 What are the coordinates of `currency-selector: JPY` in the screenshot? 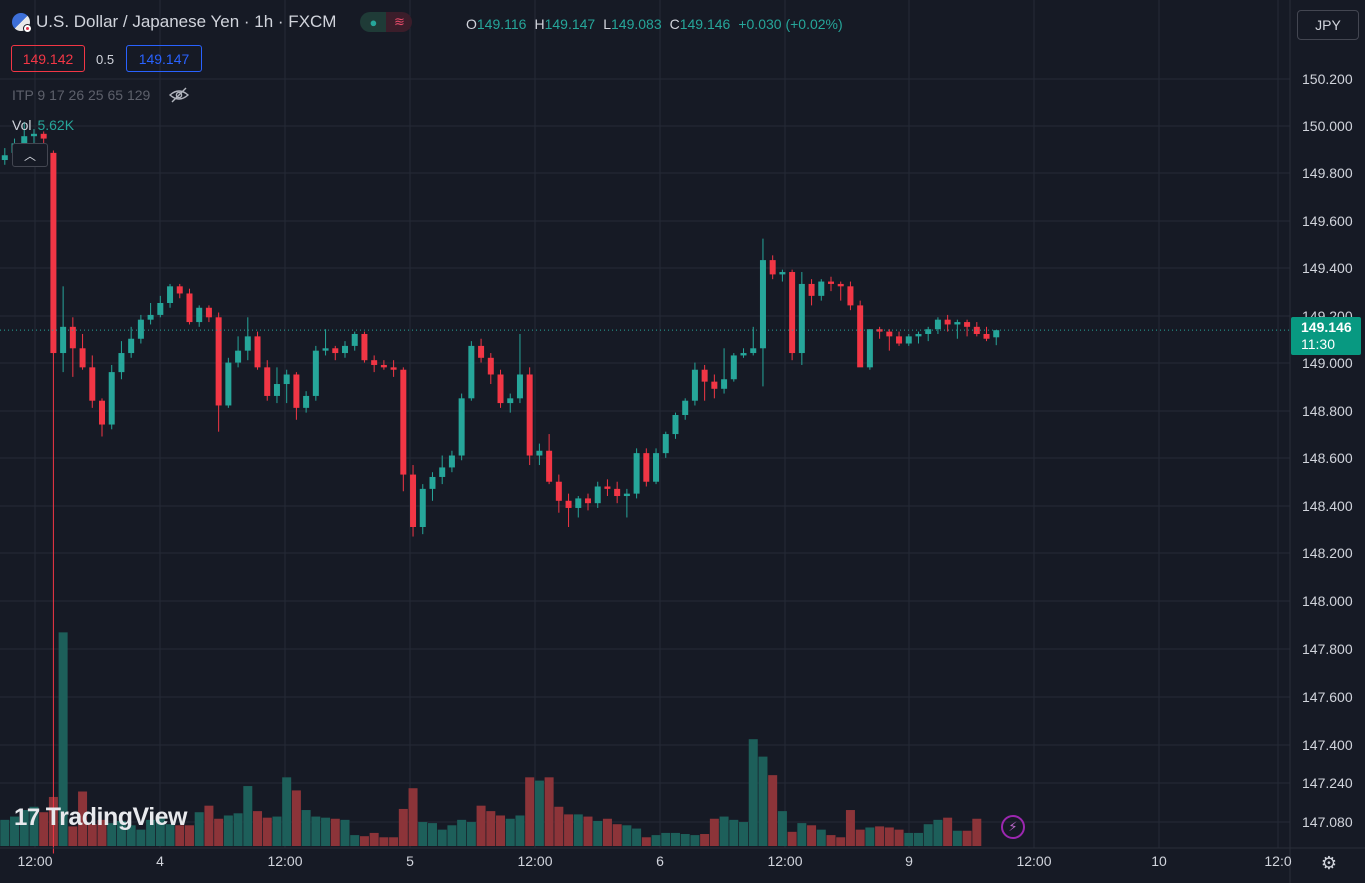 It's located at (1328, 25).